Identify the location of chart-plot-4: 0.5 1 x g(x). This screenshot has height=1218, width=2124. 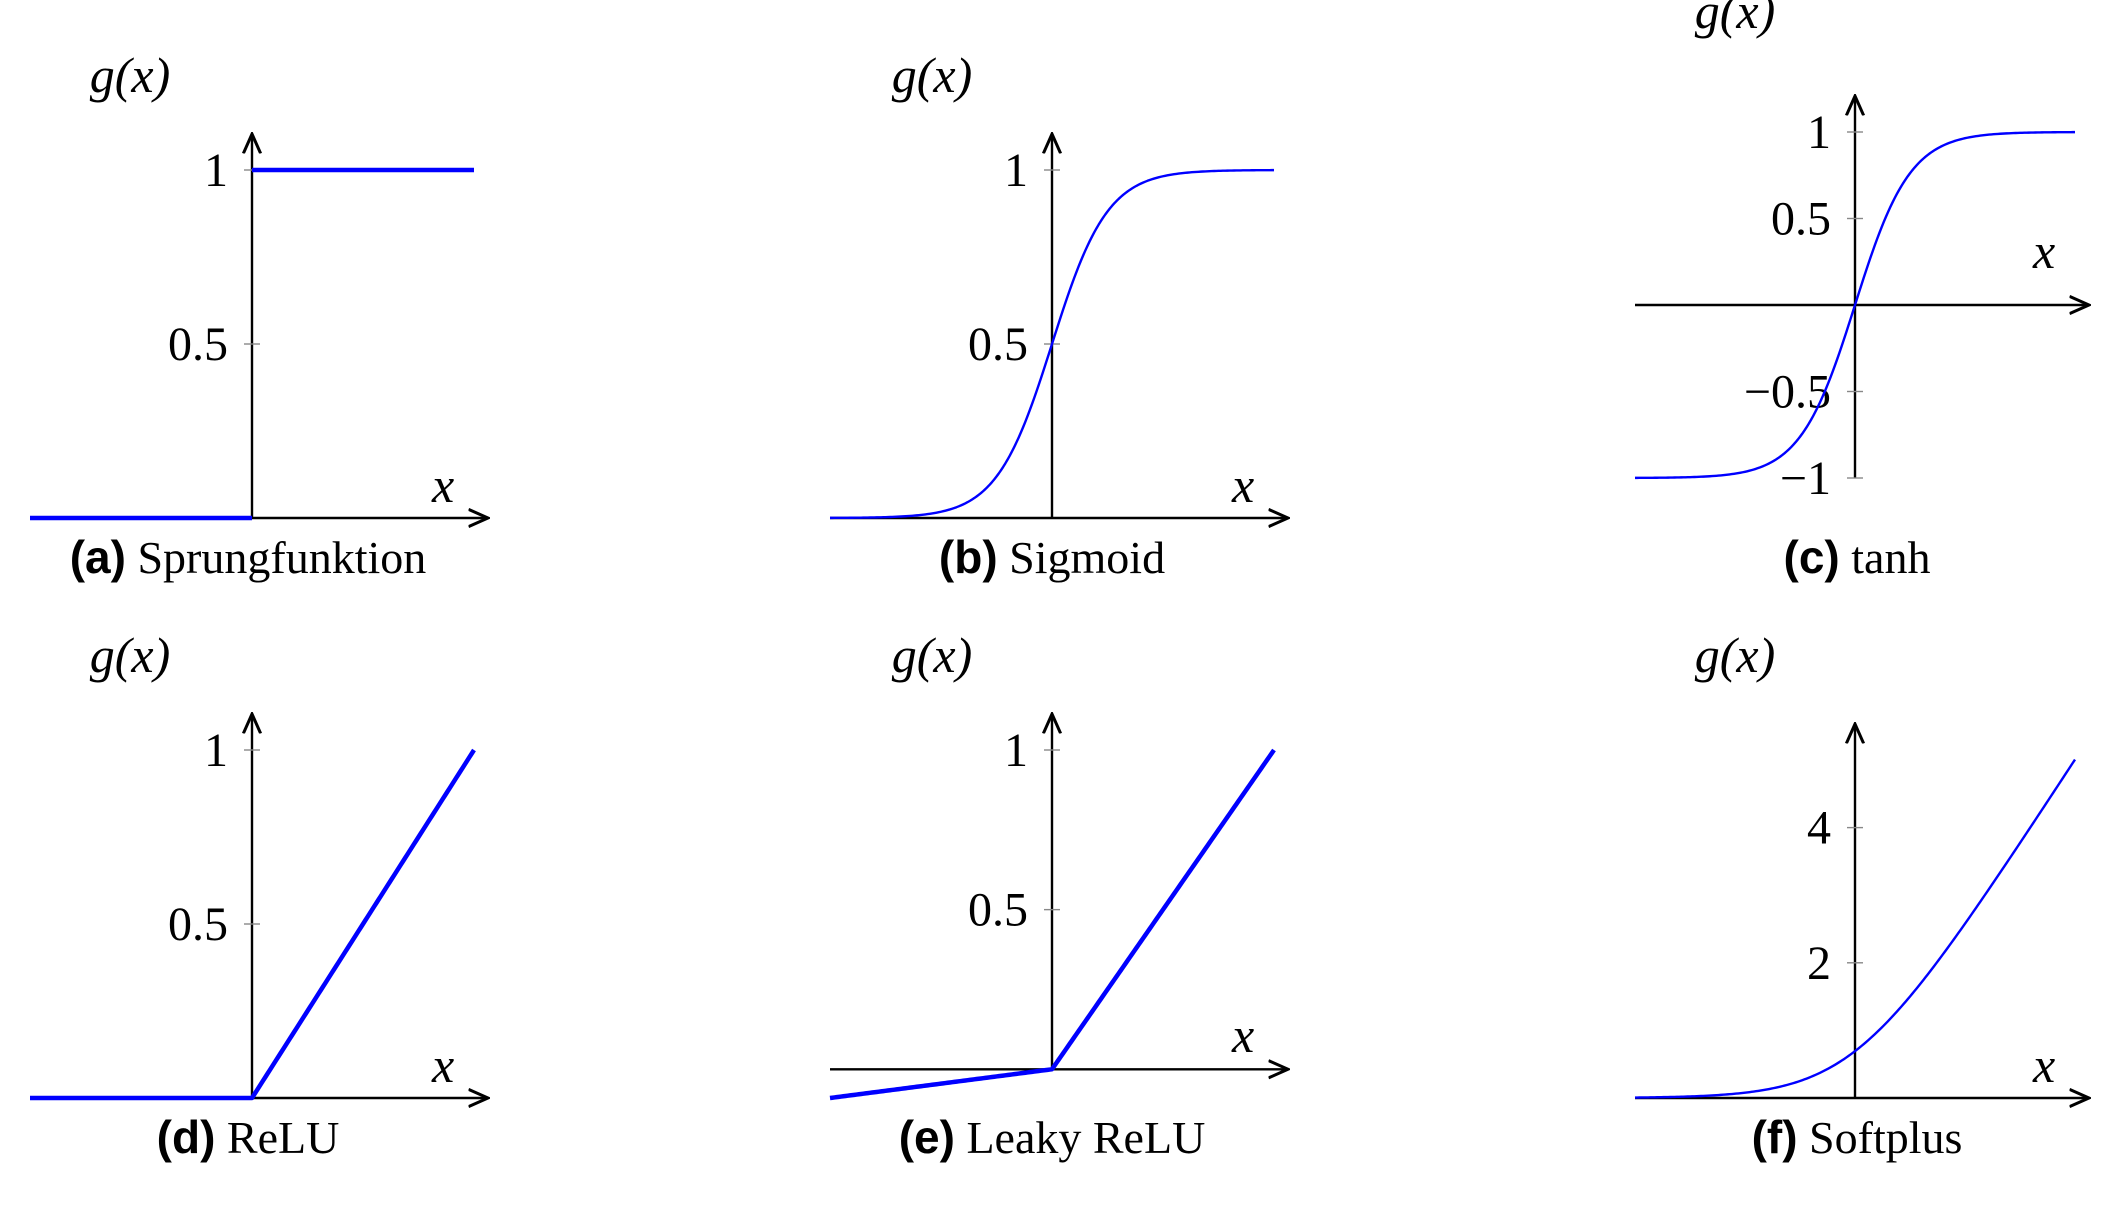
(379, 873).